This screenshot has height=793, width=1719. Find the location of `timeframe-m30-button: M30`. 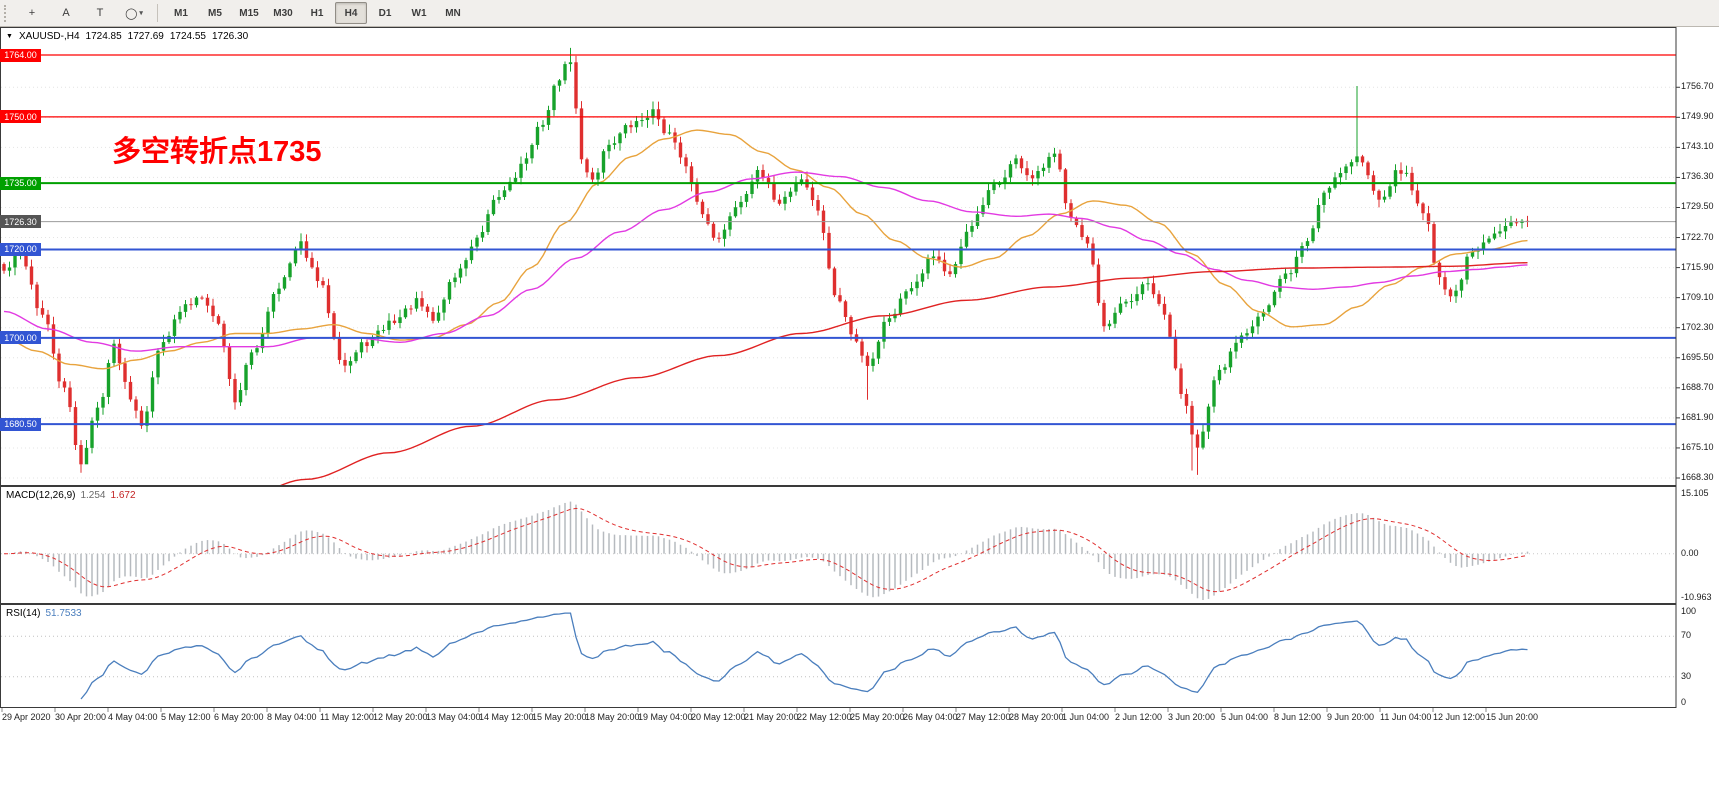

timeframe-m30-button: M30 is located at coordinates (283, 13).